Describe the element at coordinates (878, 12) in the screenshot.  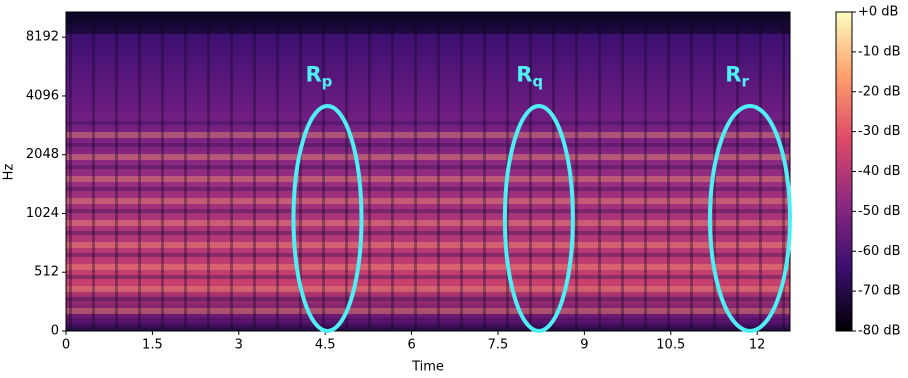
I see `colorbar-tick-label: +0 dB` at that location.